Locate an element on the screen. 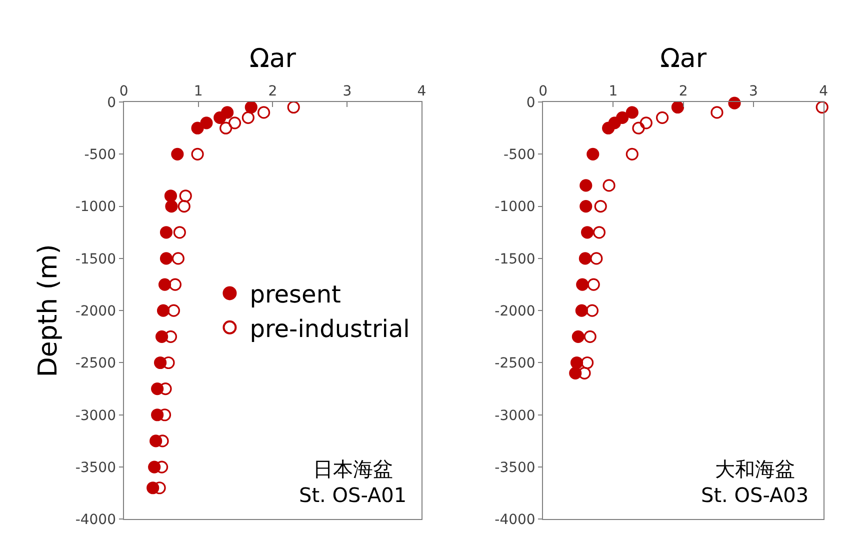 Image resolution: width=841 pixels, height=544 pixels. annotation: 日本海盆 St. OS-A01 is located at coordinates (353, 482).